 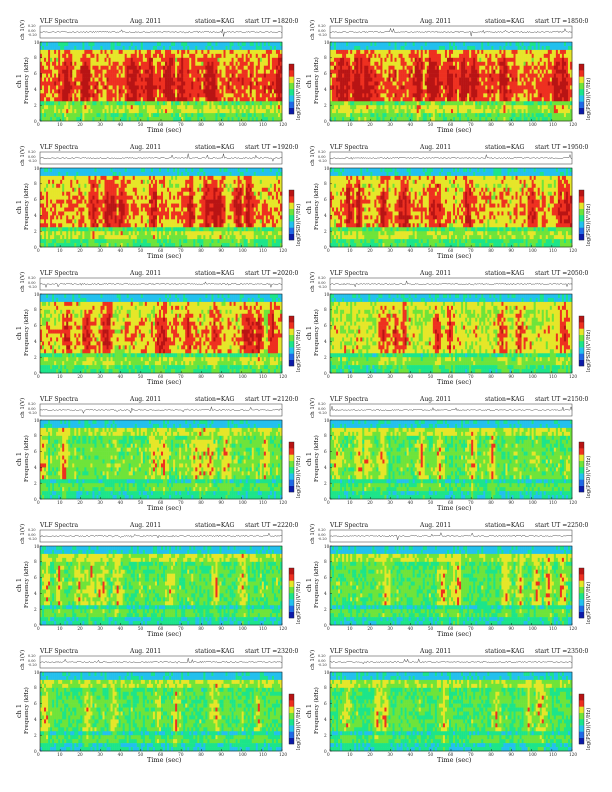 What do you see at coordinates (164, 508) in the screenshot?
I see `xlabel: Time (sec)` at bounding box center [164, 508].